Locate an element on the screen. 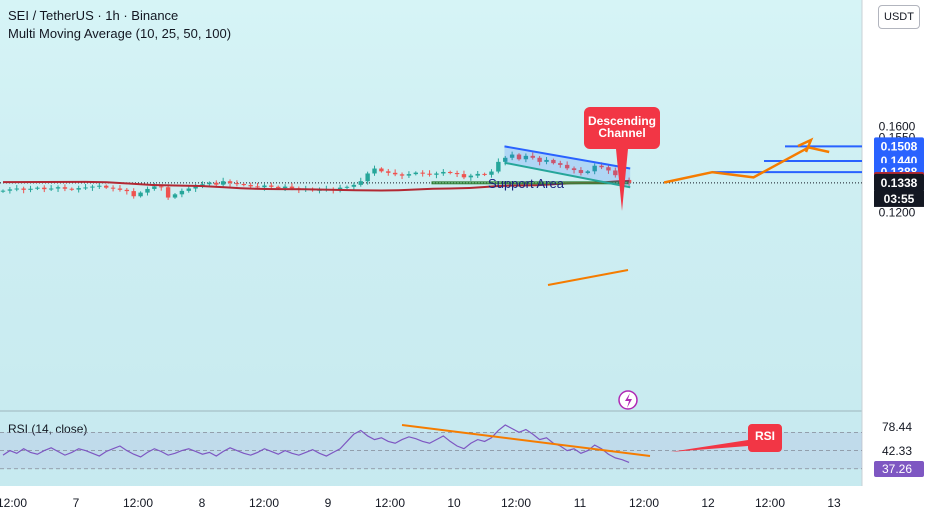  projection-path is located at coordinates (746, 165).